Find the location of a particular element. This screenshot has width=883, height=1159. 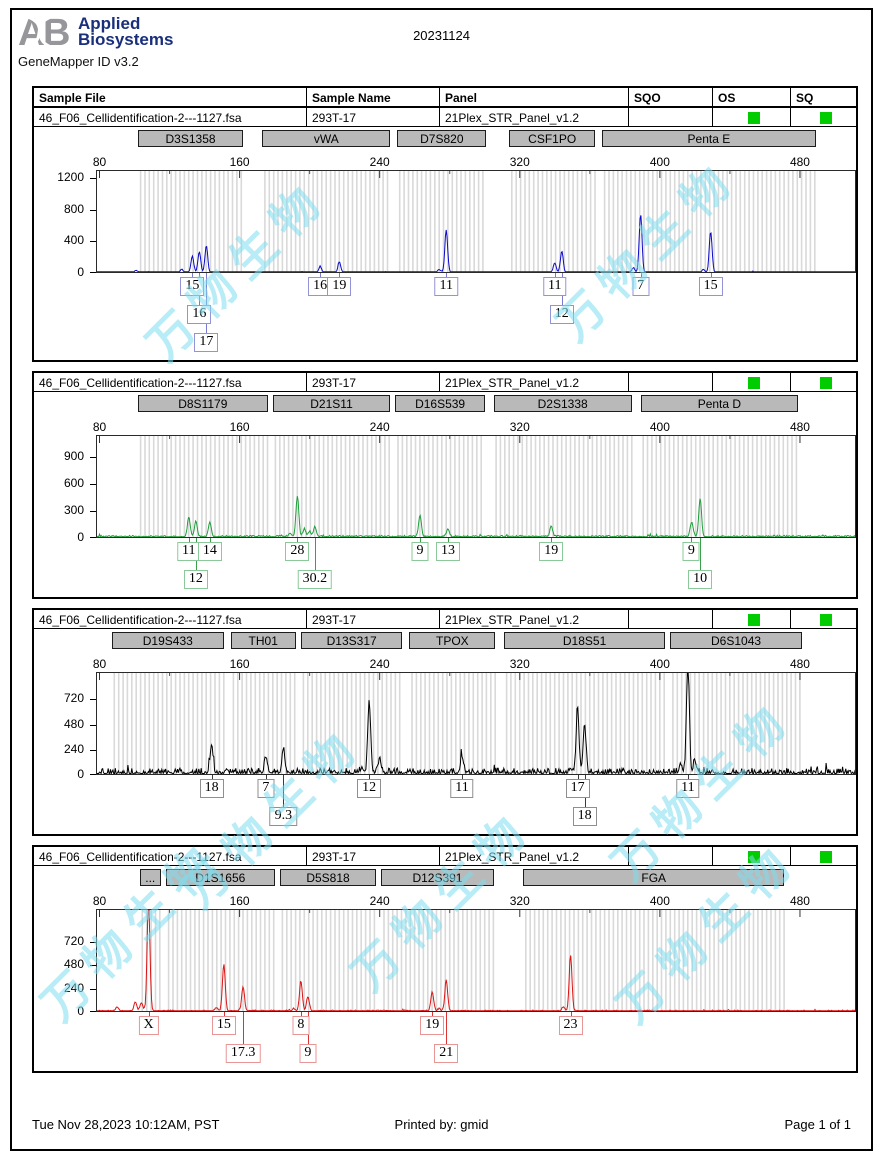

allele-label-d3s1358-17: 17 is located at coordinates (206, 342).